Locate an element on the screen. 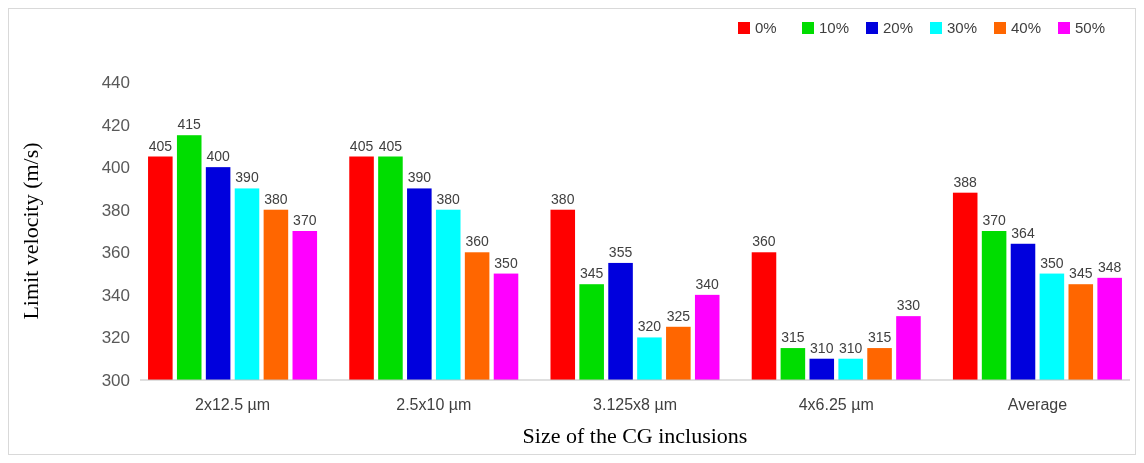  data-label: 325 is located at coordinates (678, 315).